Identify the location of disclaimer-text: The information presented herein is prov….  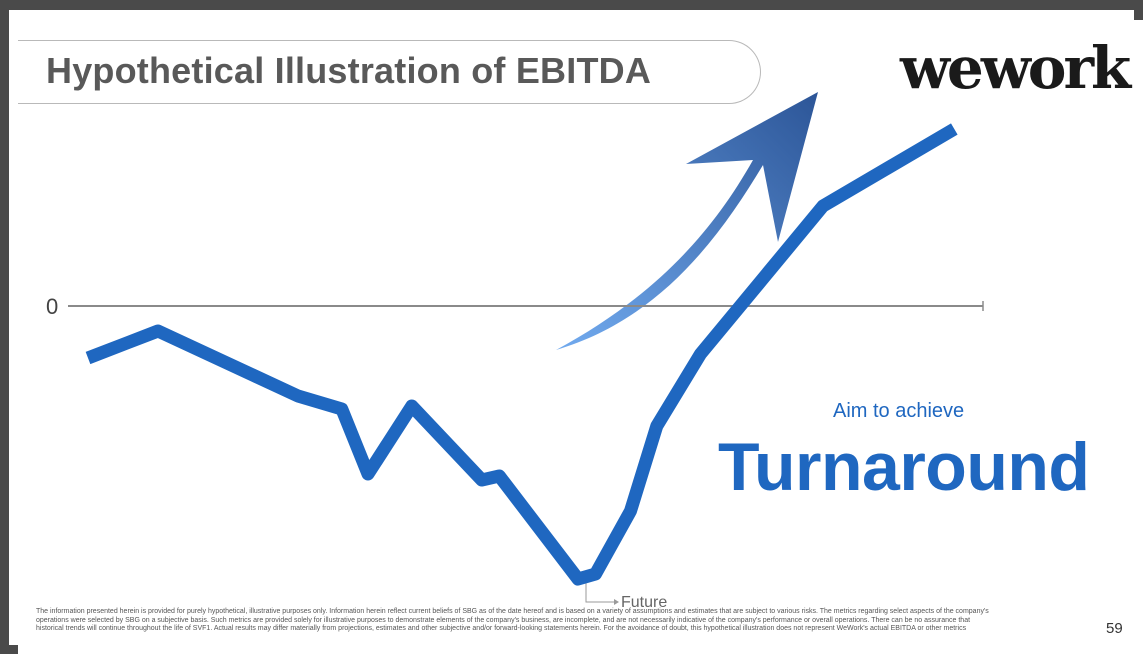
(512, 620).